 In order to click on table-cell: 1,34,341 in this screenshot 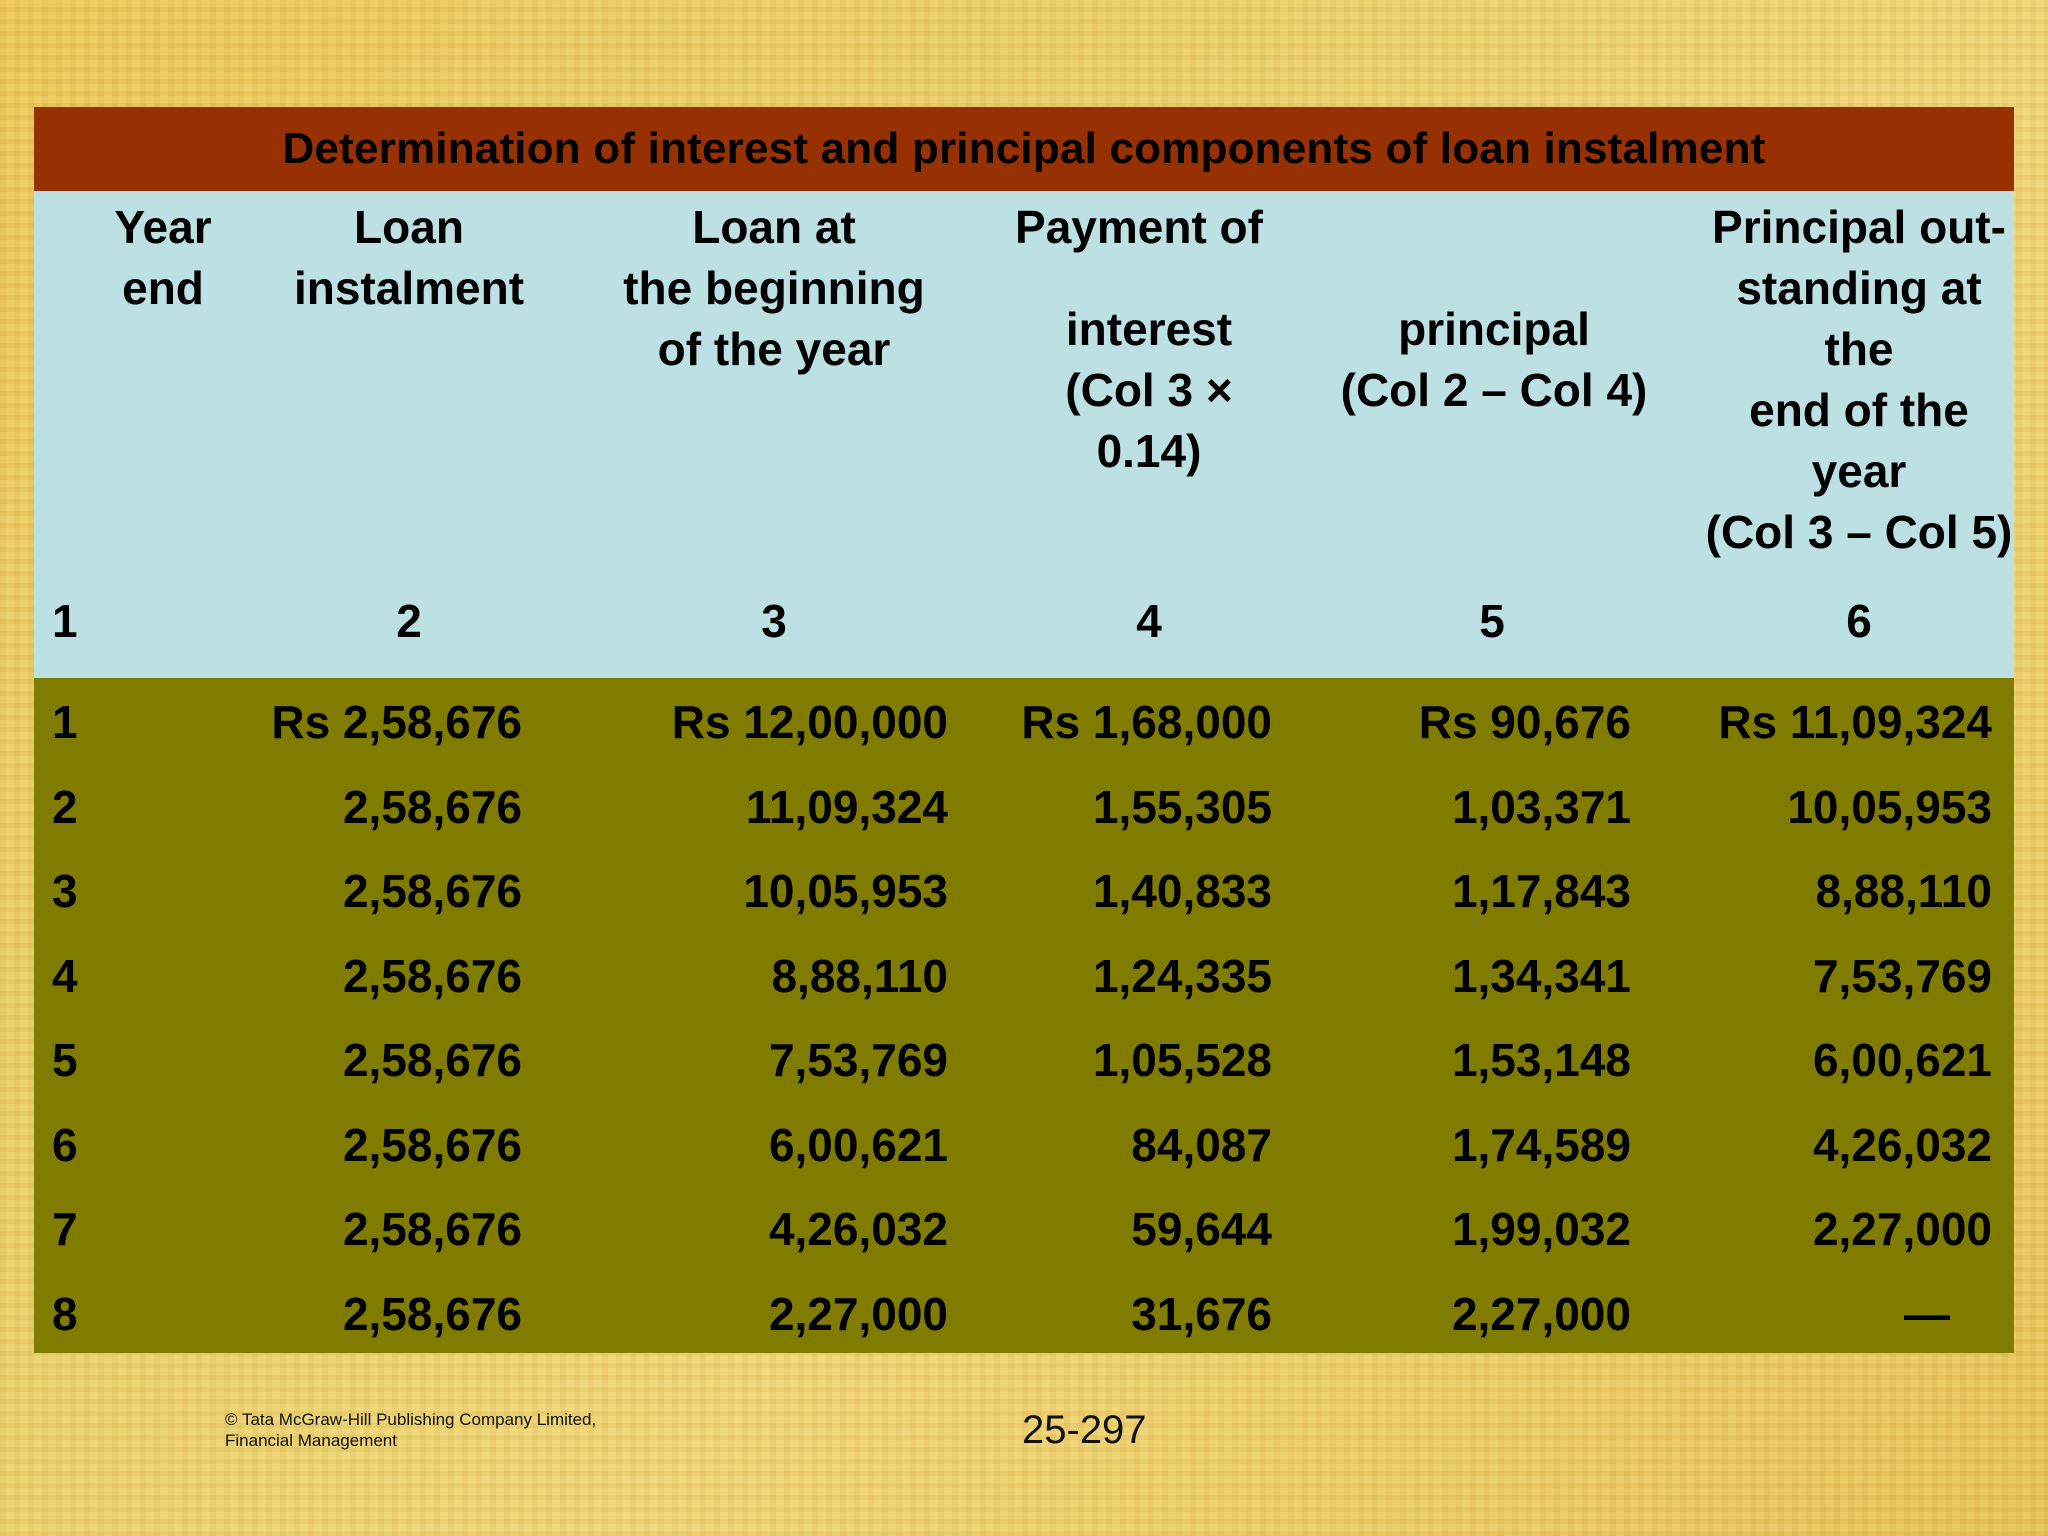, I will do `click(1541, 975)`.